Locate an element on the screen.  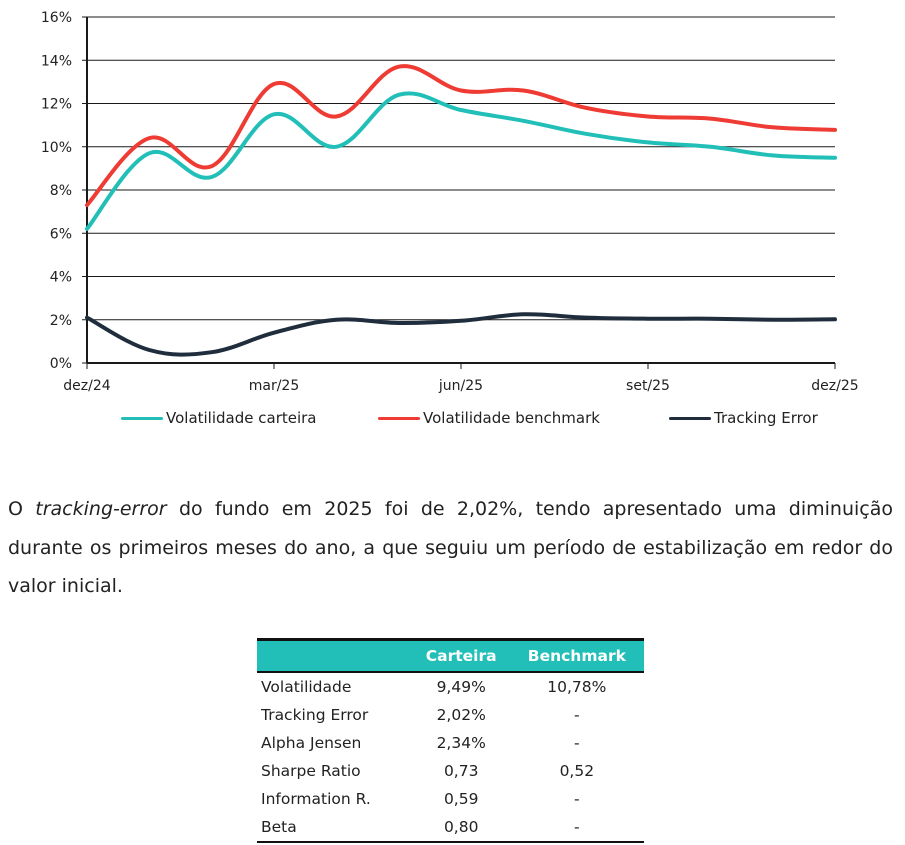
header-cell-carteira: Carteira is located at coordinates (461, 655).